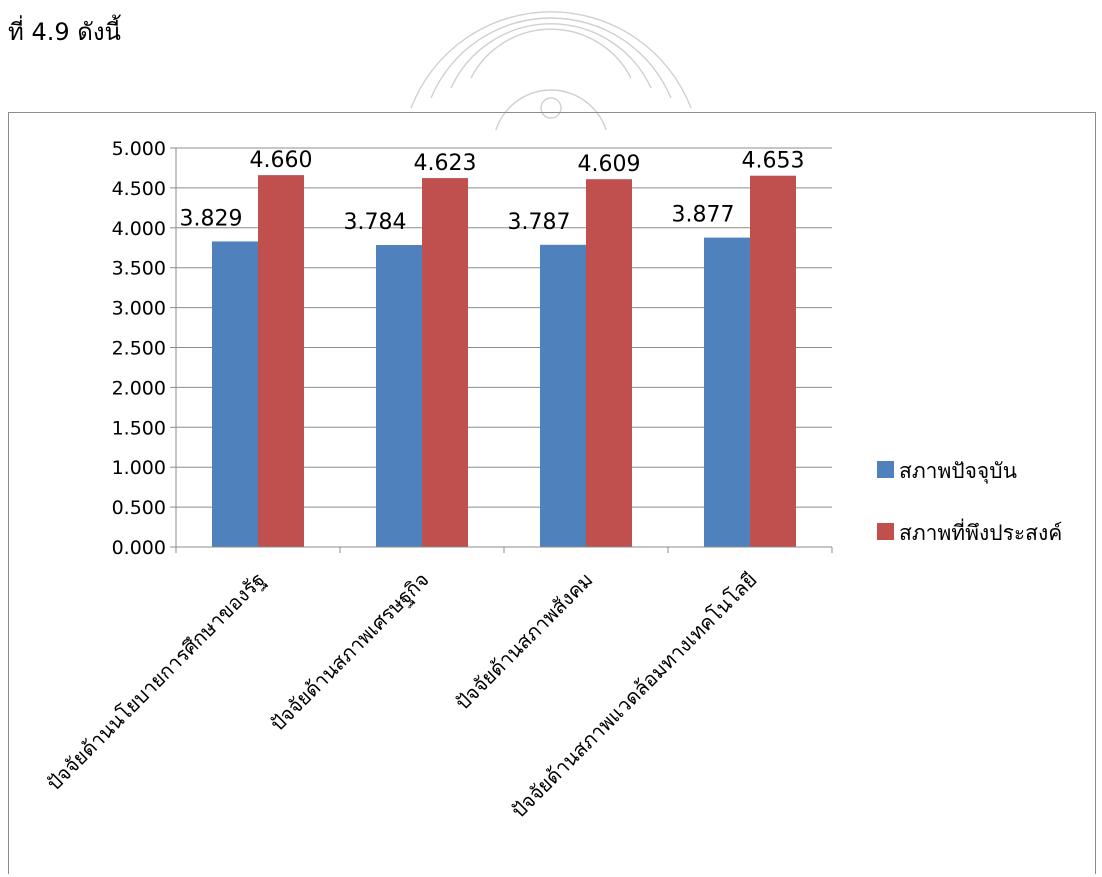 The height and width of the screenshot is (877, 1102). I want to click on category-label: ปัจจัยด้านสภาพสังคม, so click(523, 641).